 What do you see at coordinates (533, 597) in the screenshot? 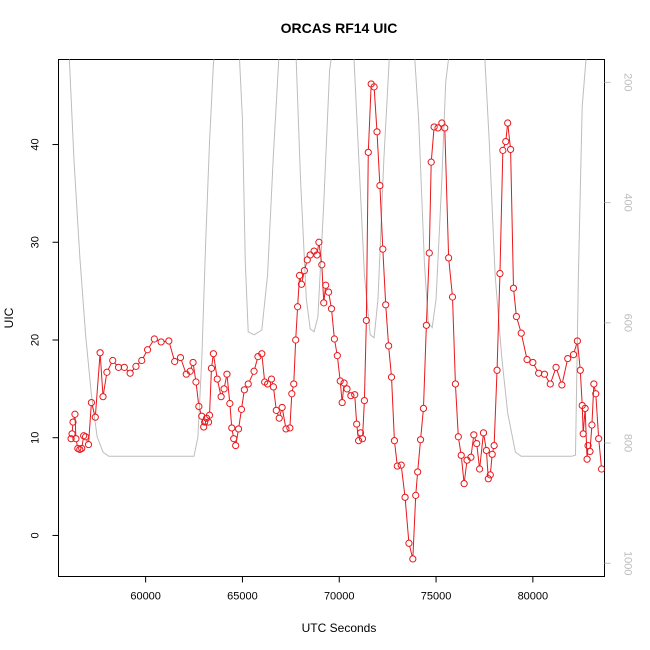
I see `x-tick-label: 80000` at bounding box center [533, 597].